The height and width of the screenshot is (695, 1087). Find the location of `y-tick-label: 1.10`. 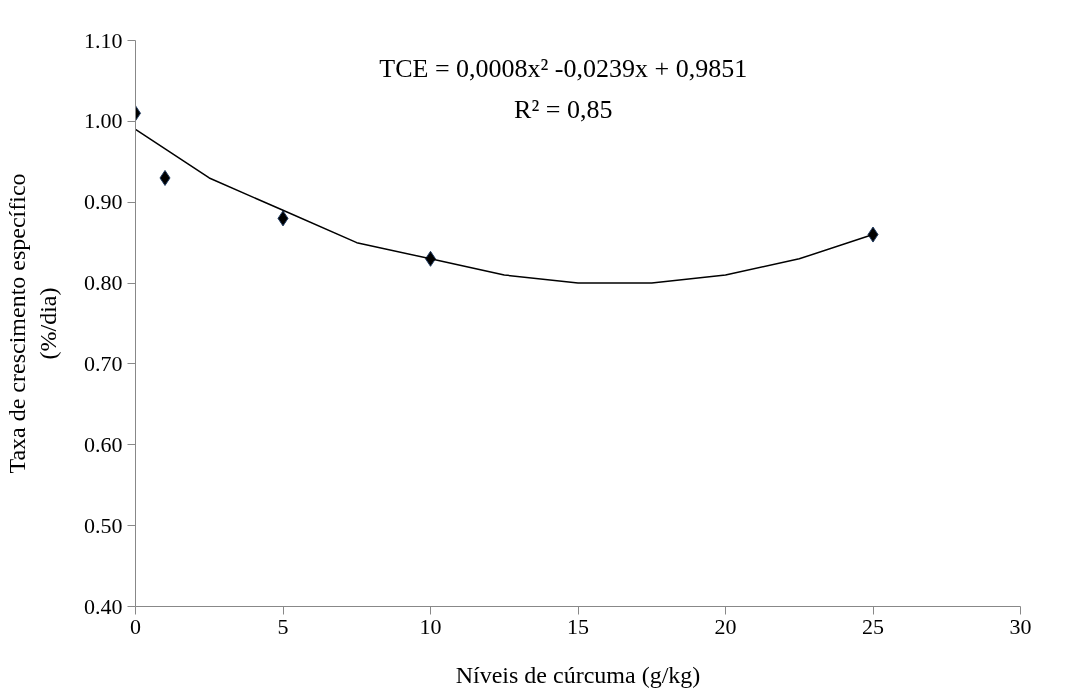

y-tick-label: 1.10 is located at coordinates (103, 40).